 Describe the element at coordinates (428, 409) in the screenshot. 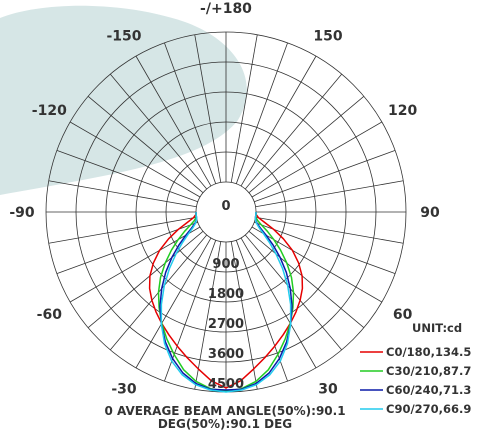

I see `legend-entry-label: C90/270,66.9` at that location.